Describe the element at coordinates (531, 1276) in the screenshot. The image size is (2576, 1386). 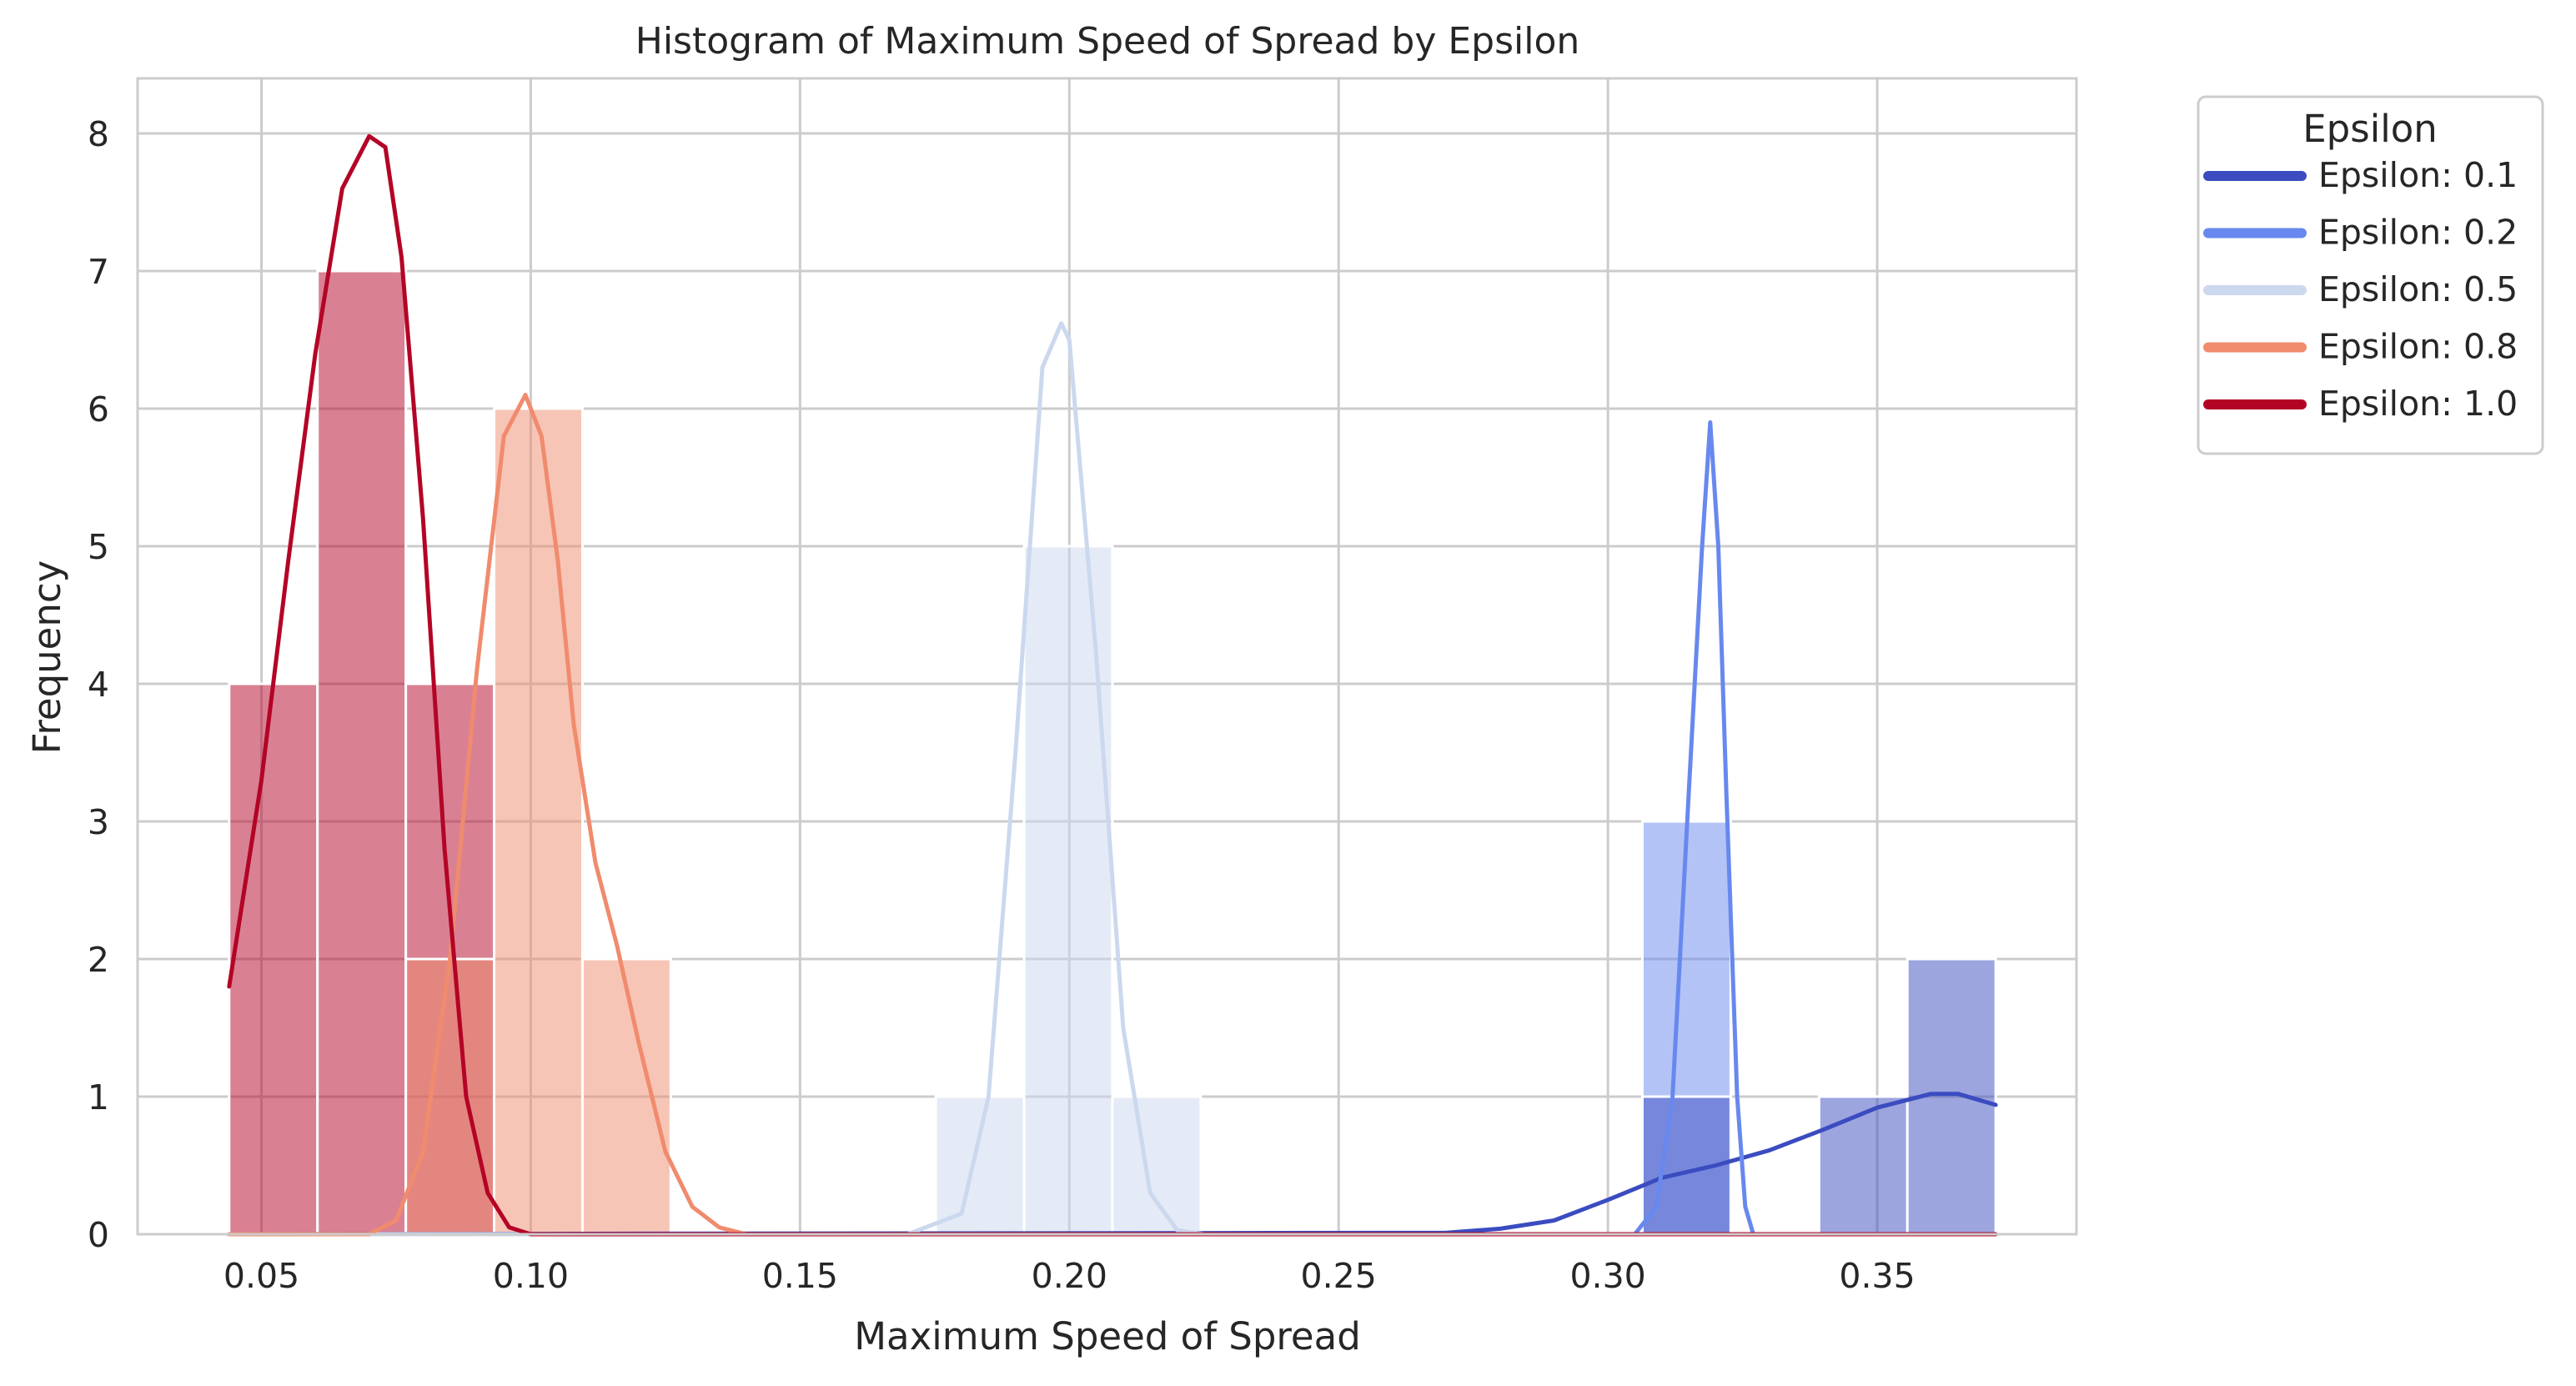
I see `x-tick-label: 0.10` at that location.